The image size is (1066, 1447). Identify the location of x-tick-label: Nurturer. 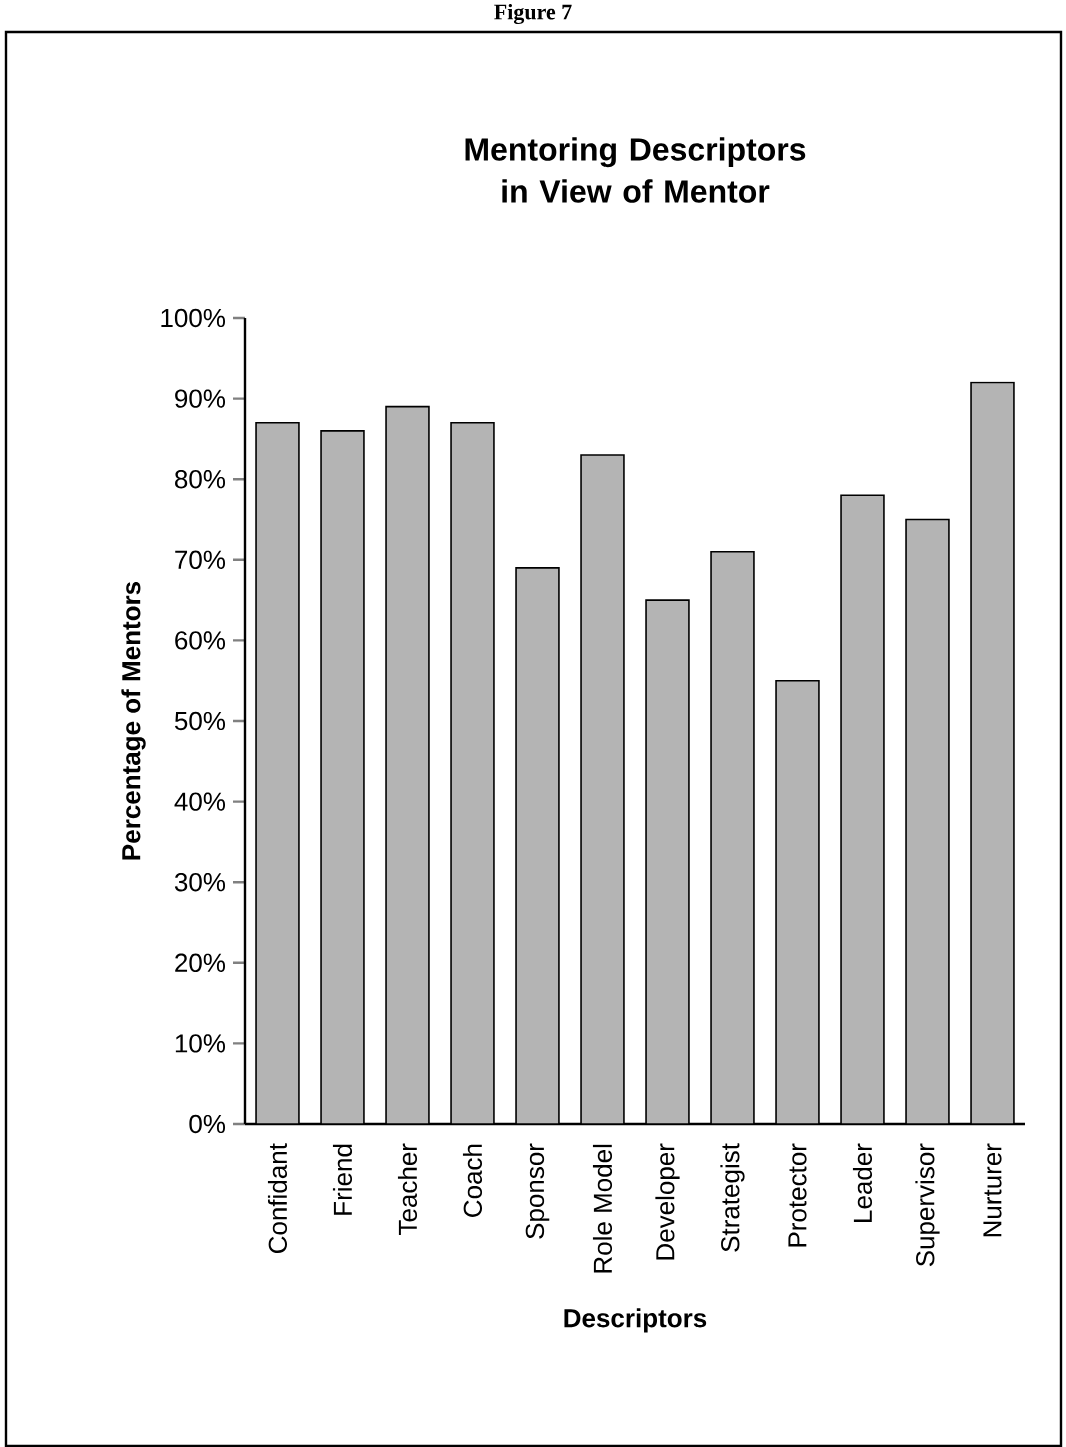
(992, 1190).